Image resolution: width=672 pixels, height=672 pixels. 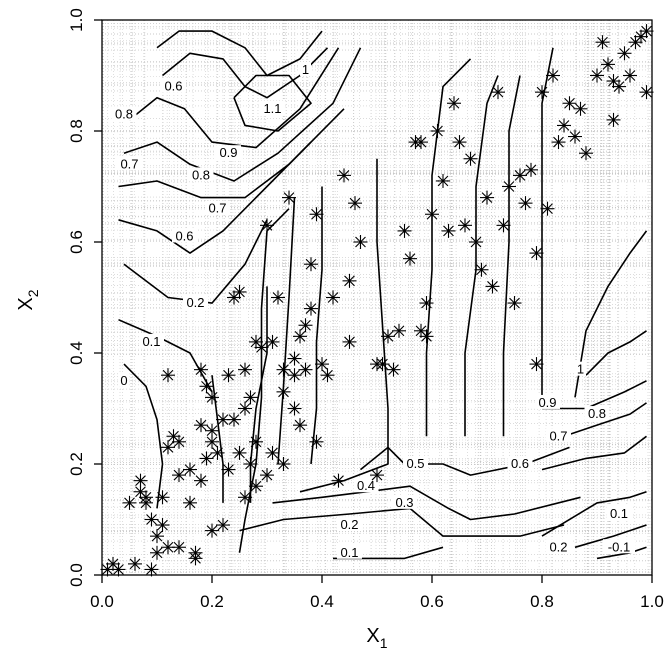 I want to click on contour-label: 0.2, so click(x=349, y=524).